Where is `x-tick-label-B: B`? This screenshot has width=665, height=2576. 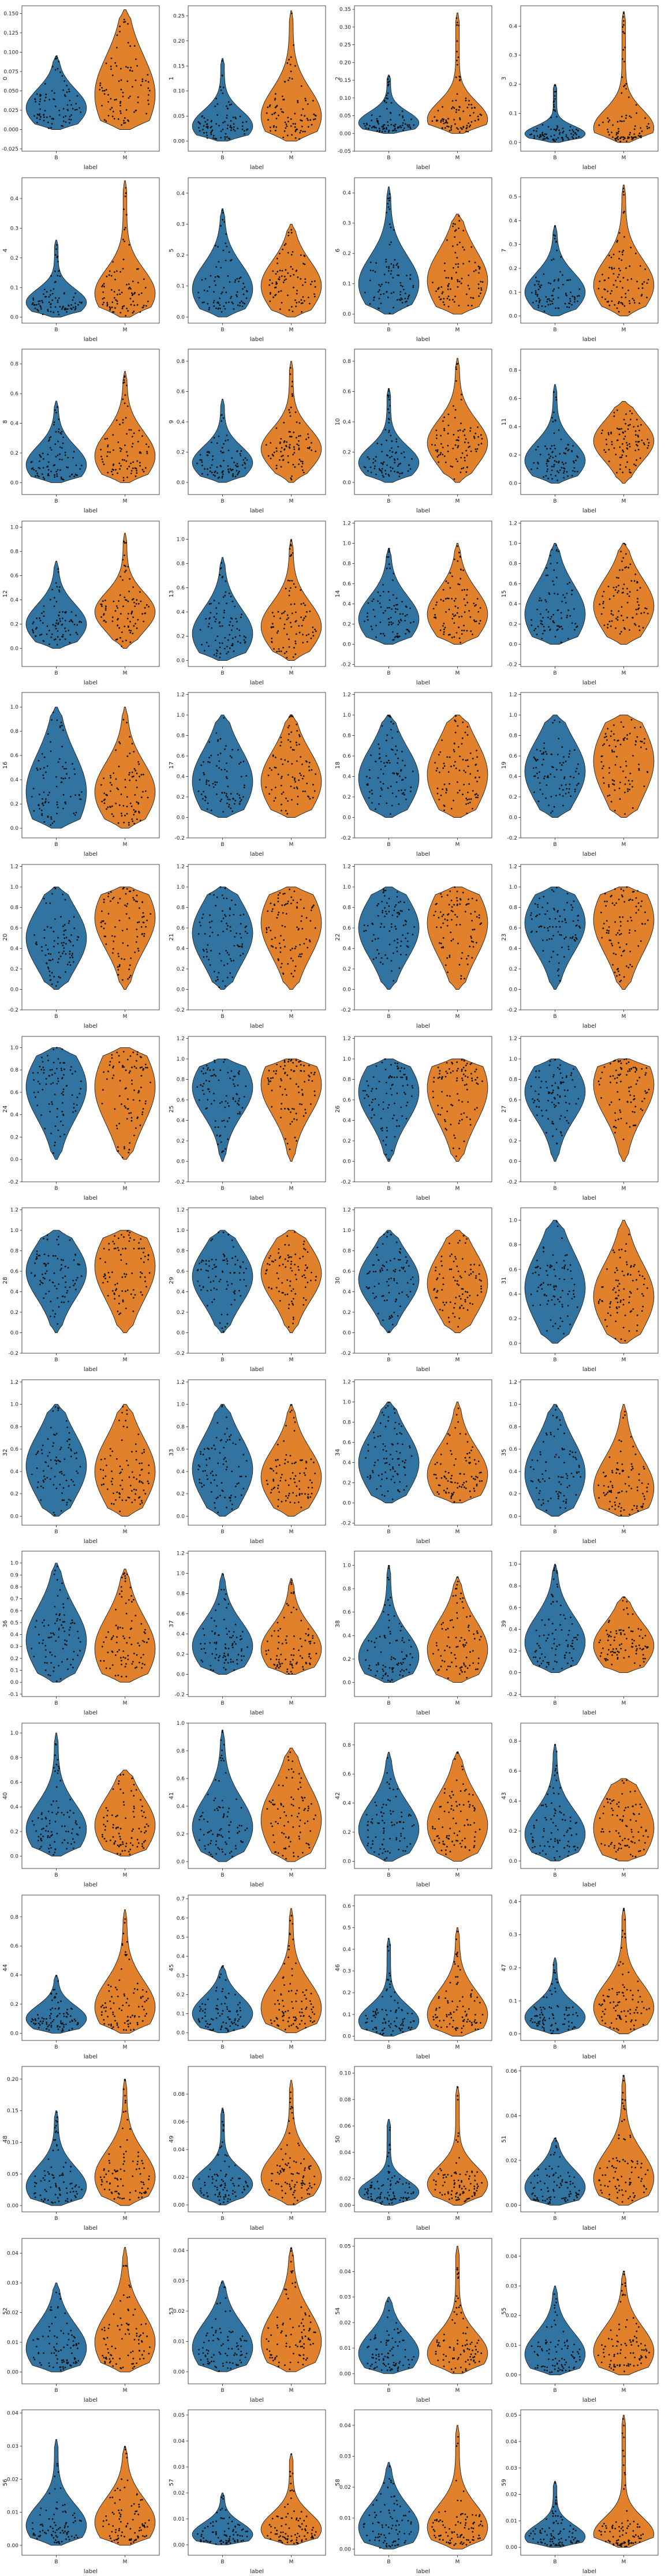
x-tick-label-B: B is located at coordinates (222, 330).